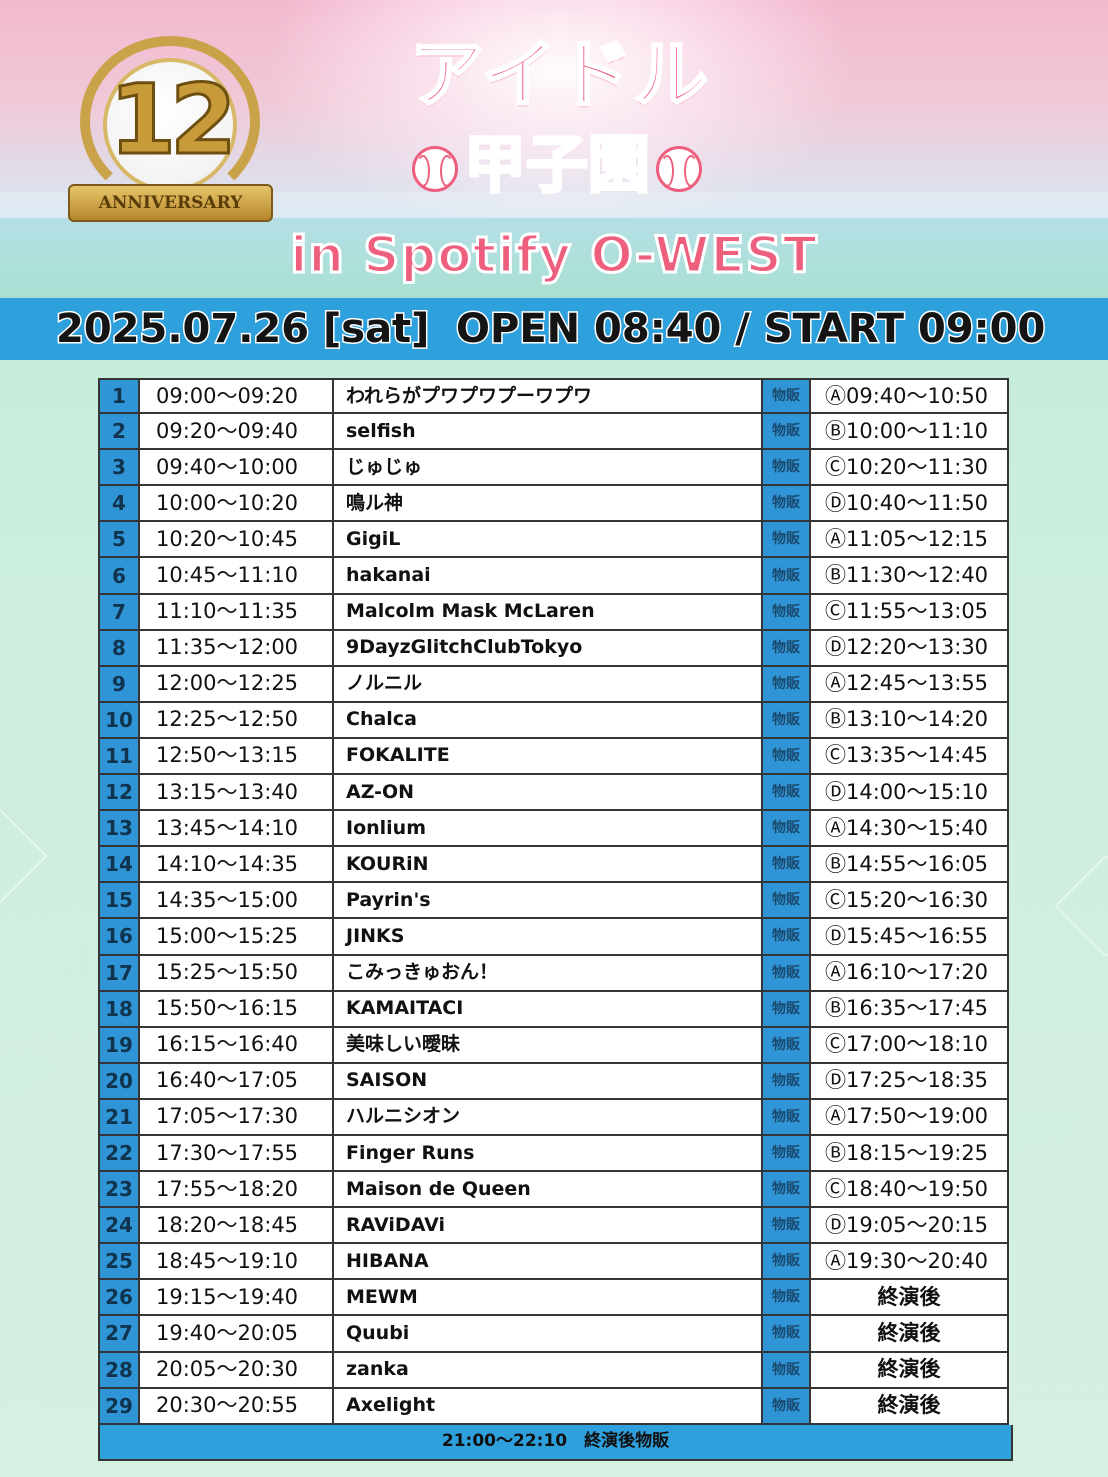  Describe the element at coordinates (909, 865) in the screenshot. I see `merch-time: Ⓑ14:55～16:05` at that location.